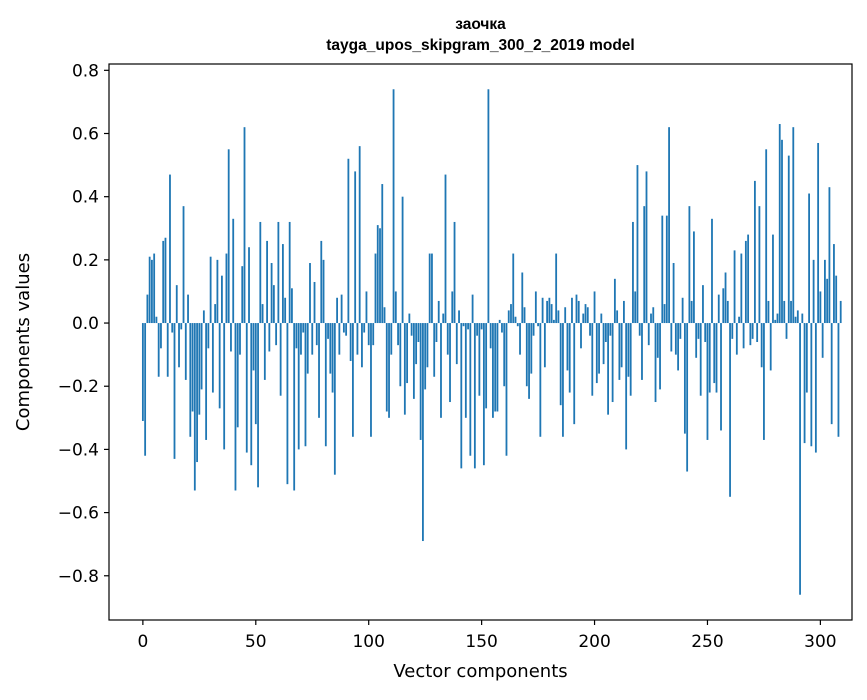 The height and width of the screenshot is (700, 867). I want to click on y-tick-label: −0.2, so click(78, 387).